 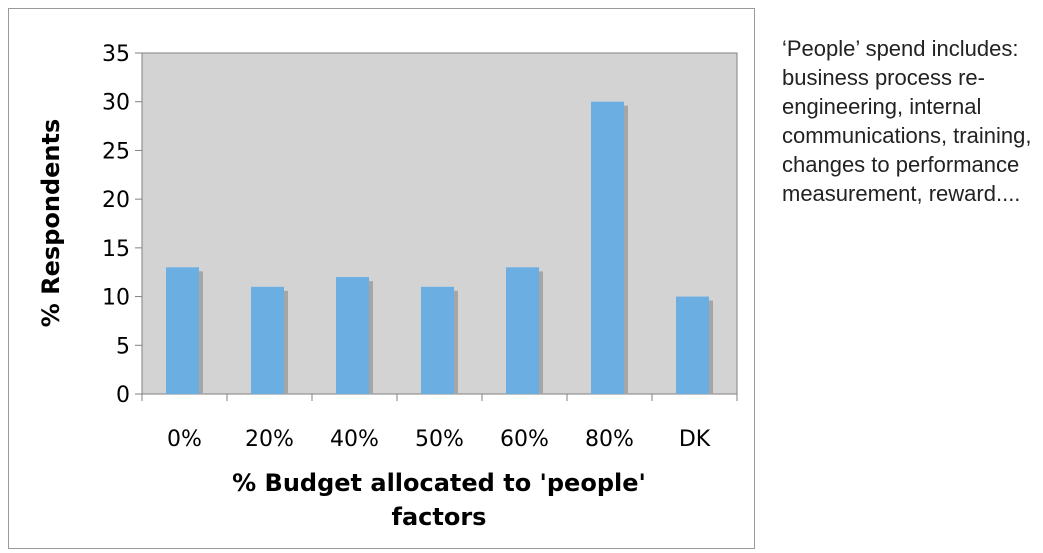 What do you see at coordinates (439, 439) in the screenshot?
I see `x-tick-label: 50%` at bounding box center [439, 439].